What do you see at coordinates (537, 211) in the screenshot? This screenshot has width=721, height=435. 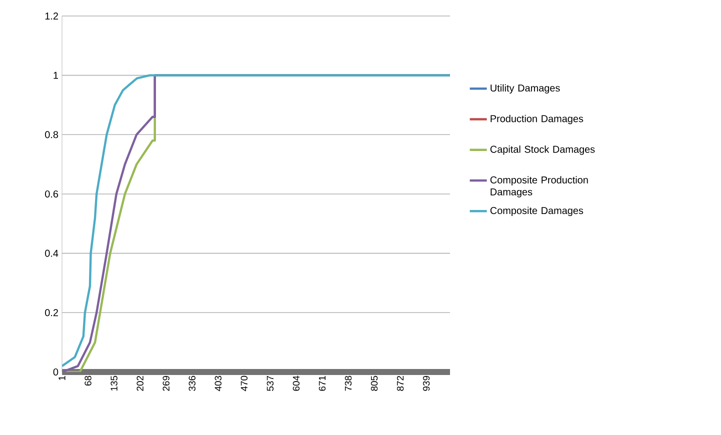 I see `legend-label: Composite Damages` at bounding box center [537, 211].